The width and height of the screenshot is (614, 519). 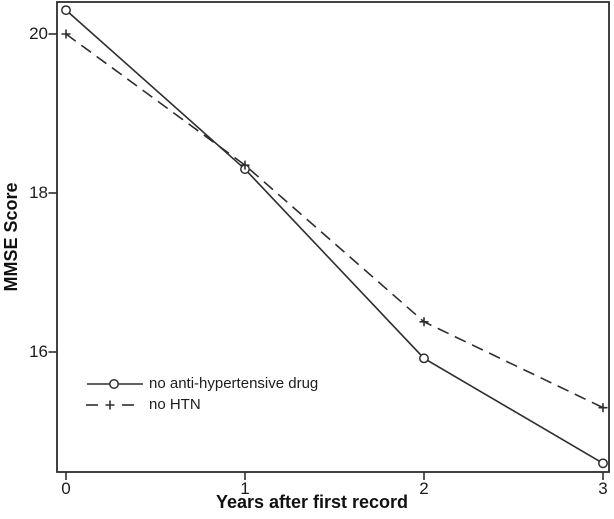 I want to click on legend-label-no-anti-hypertensive-drug: no anti-hypertensive drug, so click(x=234, y=383).